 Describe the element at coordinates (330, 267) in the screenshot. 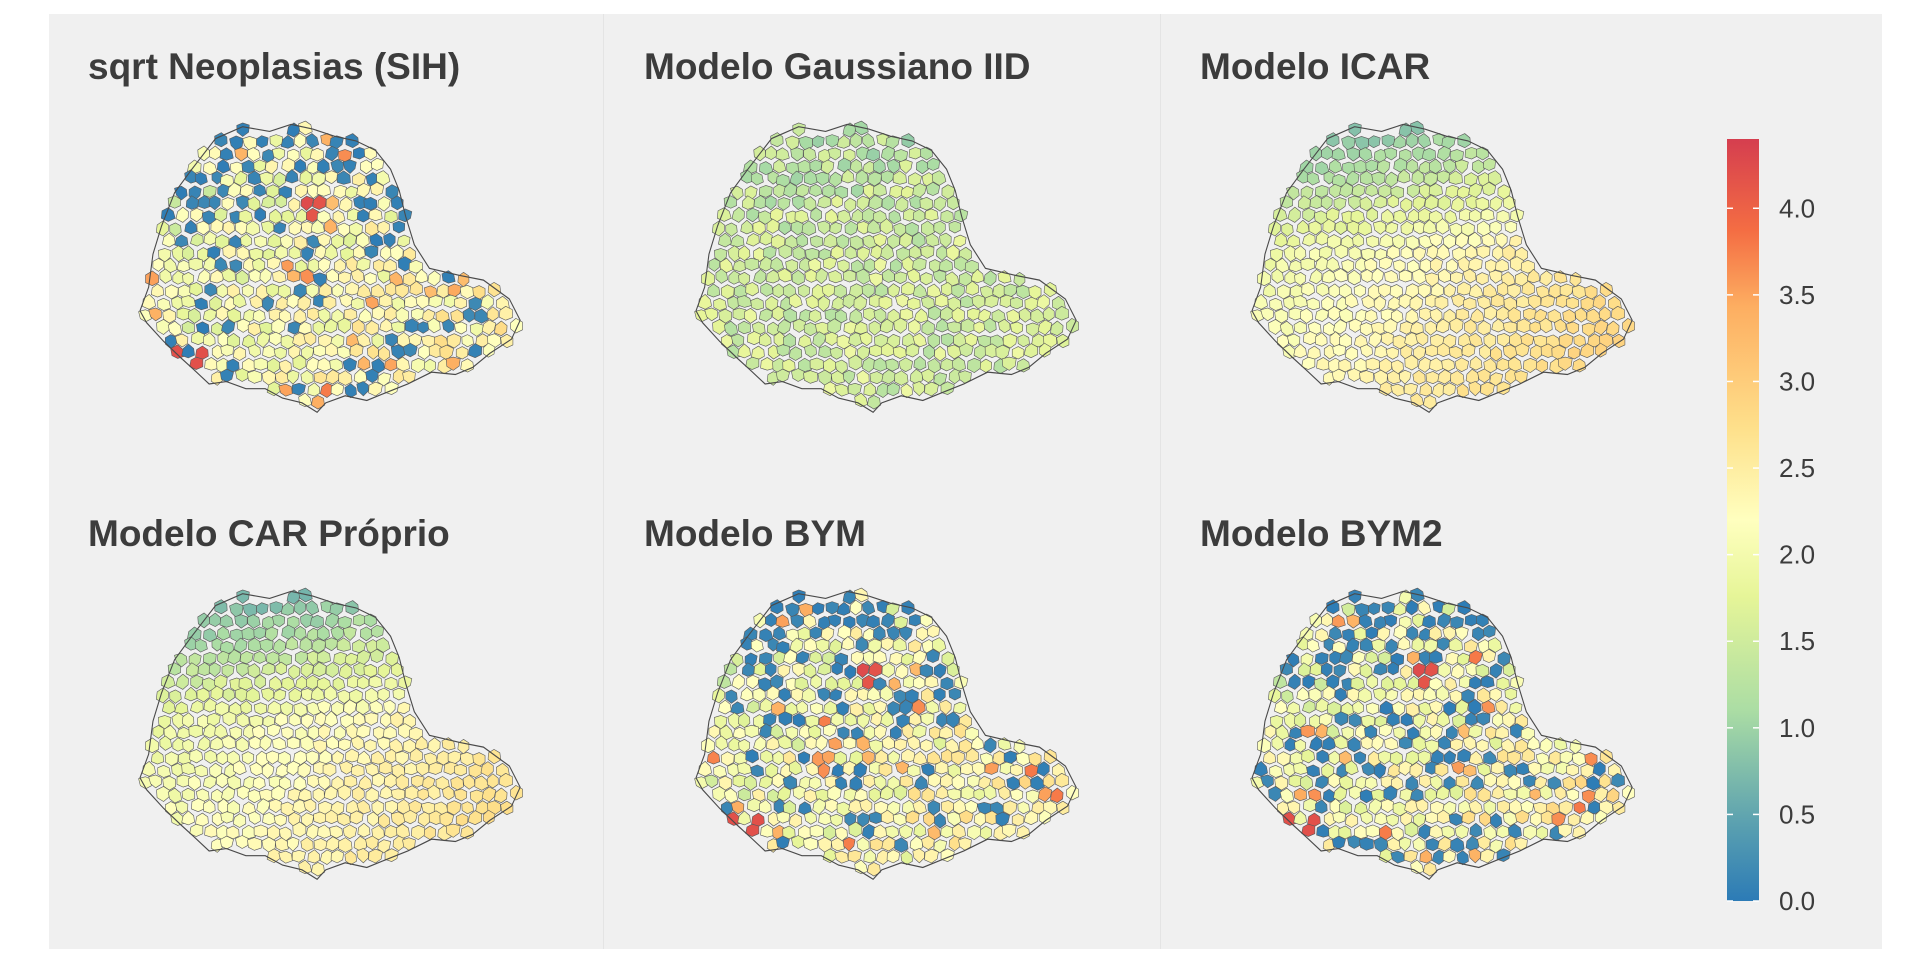

I see `municipality-group` at that location.